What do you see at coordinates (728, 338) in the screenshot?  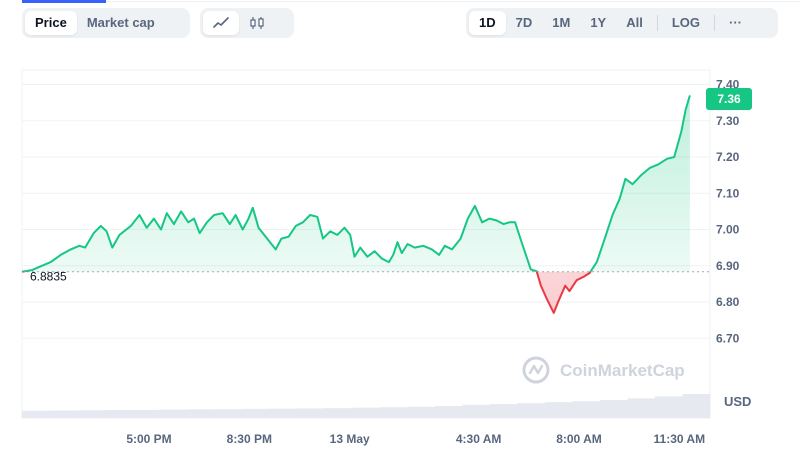 I see `y-tick-label: 6.70` at bounding box center [728, 338].